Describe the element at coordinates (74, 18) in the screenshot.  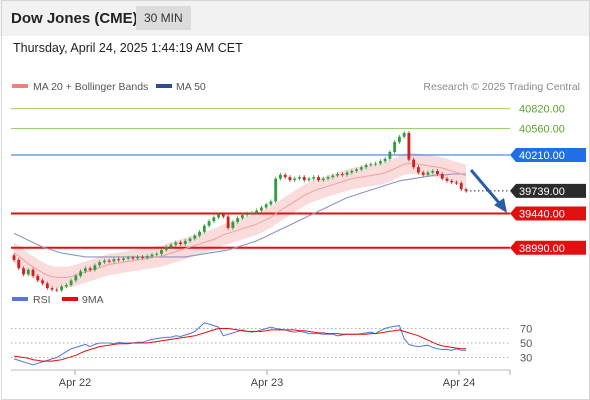
I see `instrument-title: Dow Jones (CME)` at that location.